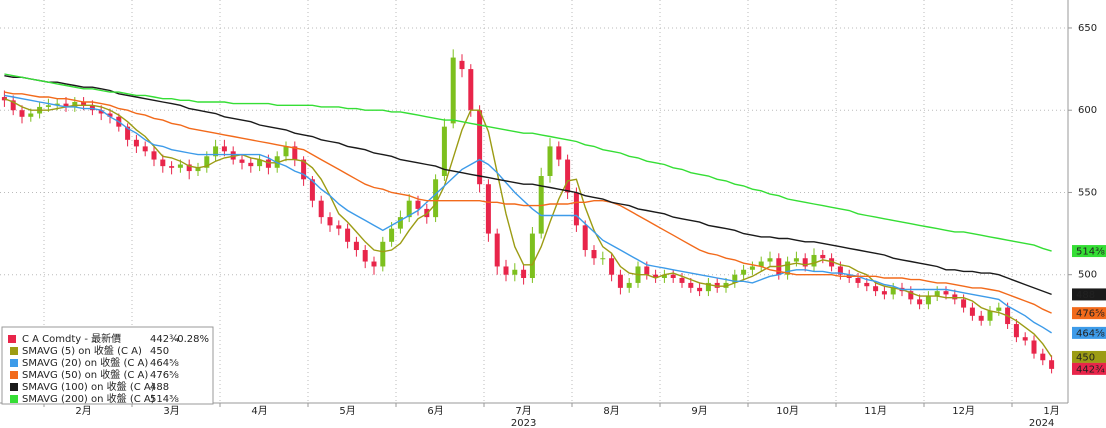 This screenshot has height=428, width=1106. Describe the element at coordinates (1051, 411) in the screenshot. I see `x-tick-label: 1月` at that location.